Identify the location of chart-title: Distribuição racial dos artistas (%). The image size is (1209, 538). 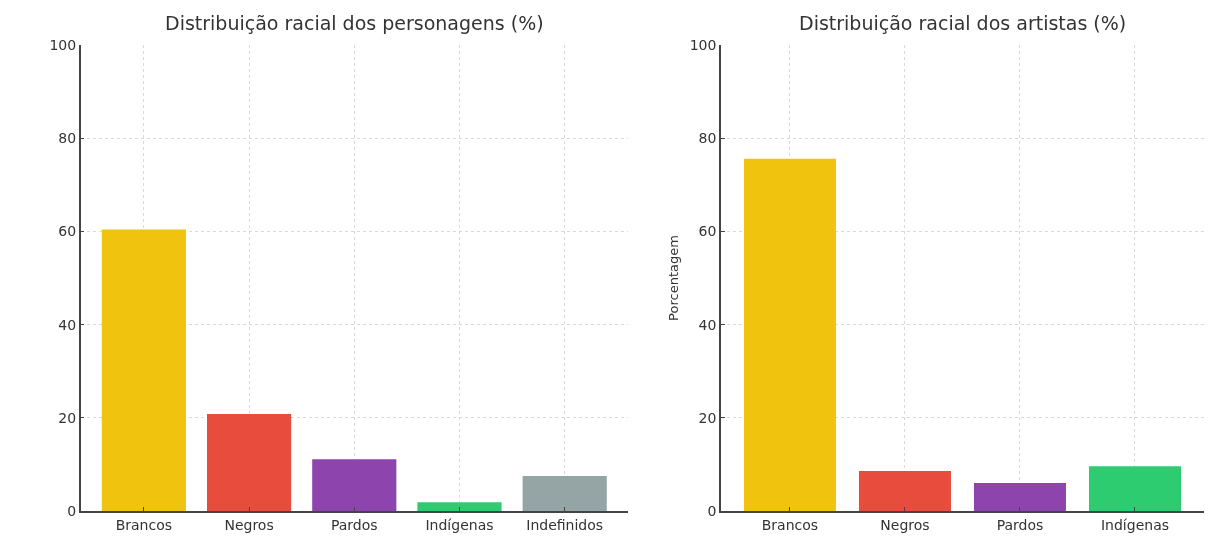
(963, 23).